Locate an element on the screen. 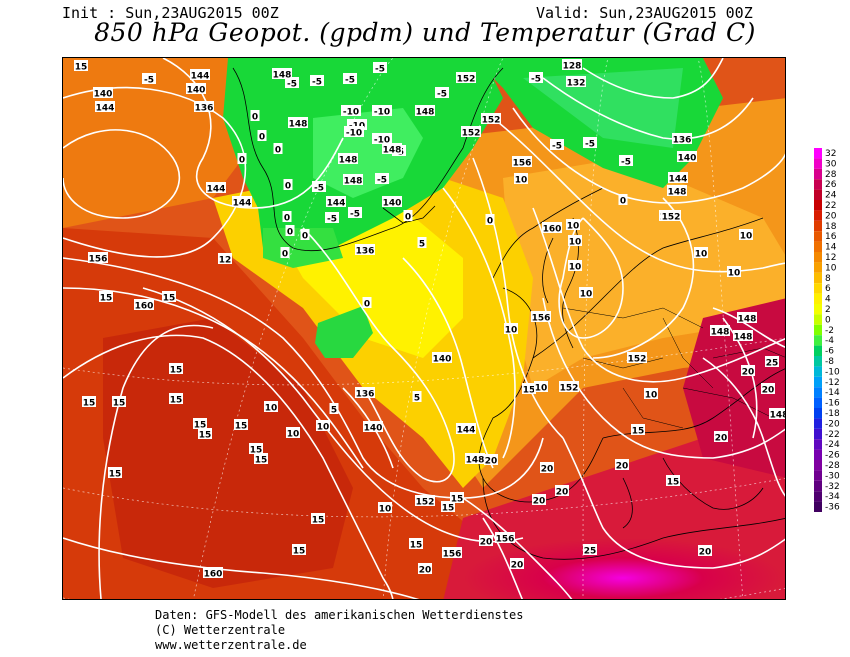 The width and height of the screenshot is (850, 657). legend-label: 10 is located at coordinates (831, 268).